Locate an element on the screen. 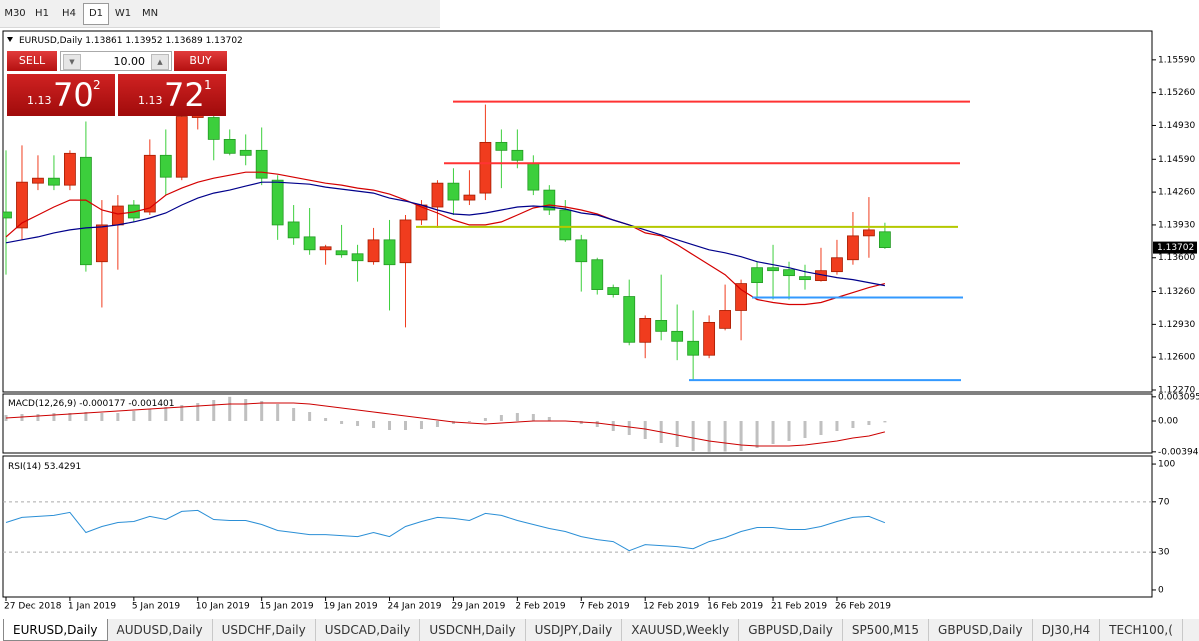 Image resolution: width=1199 pixels, height=641 pixels. chart-tab: XAUUSD,Weekly is located at coordinates (681, 630).